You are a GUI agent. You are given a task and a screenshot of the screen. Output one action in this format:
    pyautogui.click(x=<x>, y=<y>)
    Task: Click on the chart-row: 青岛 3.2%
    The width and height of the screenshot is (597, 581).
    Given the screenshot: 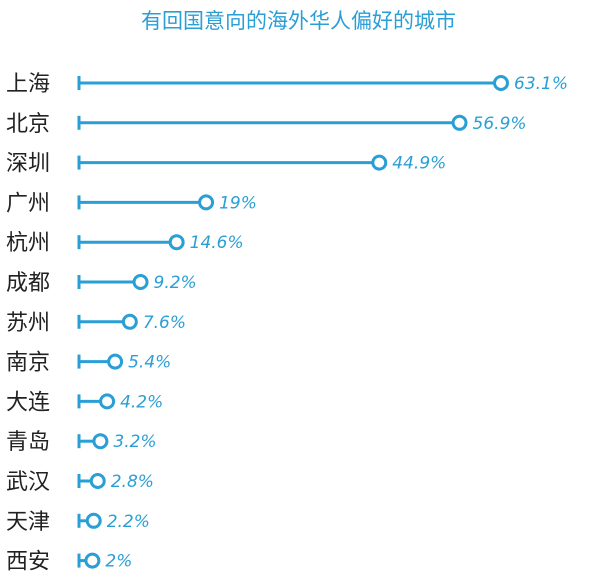 What is the action you would take?
    pyautogui.click(x=81, y=442)
    